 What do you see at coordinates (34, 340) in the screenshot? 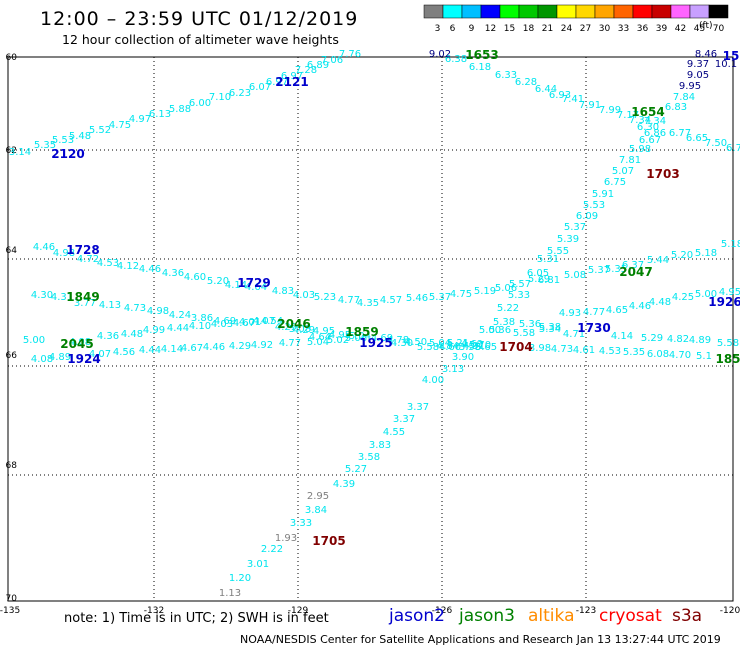
I see `wave-height-label: 5.00` at bounding box center [34, 340].